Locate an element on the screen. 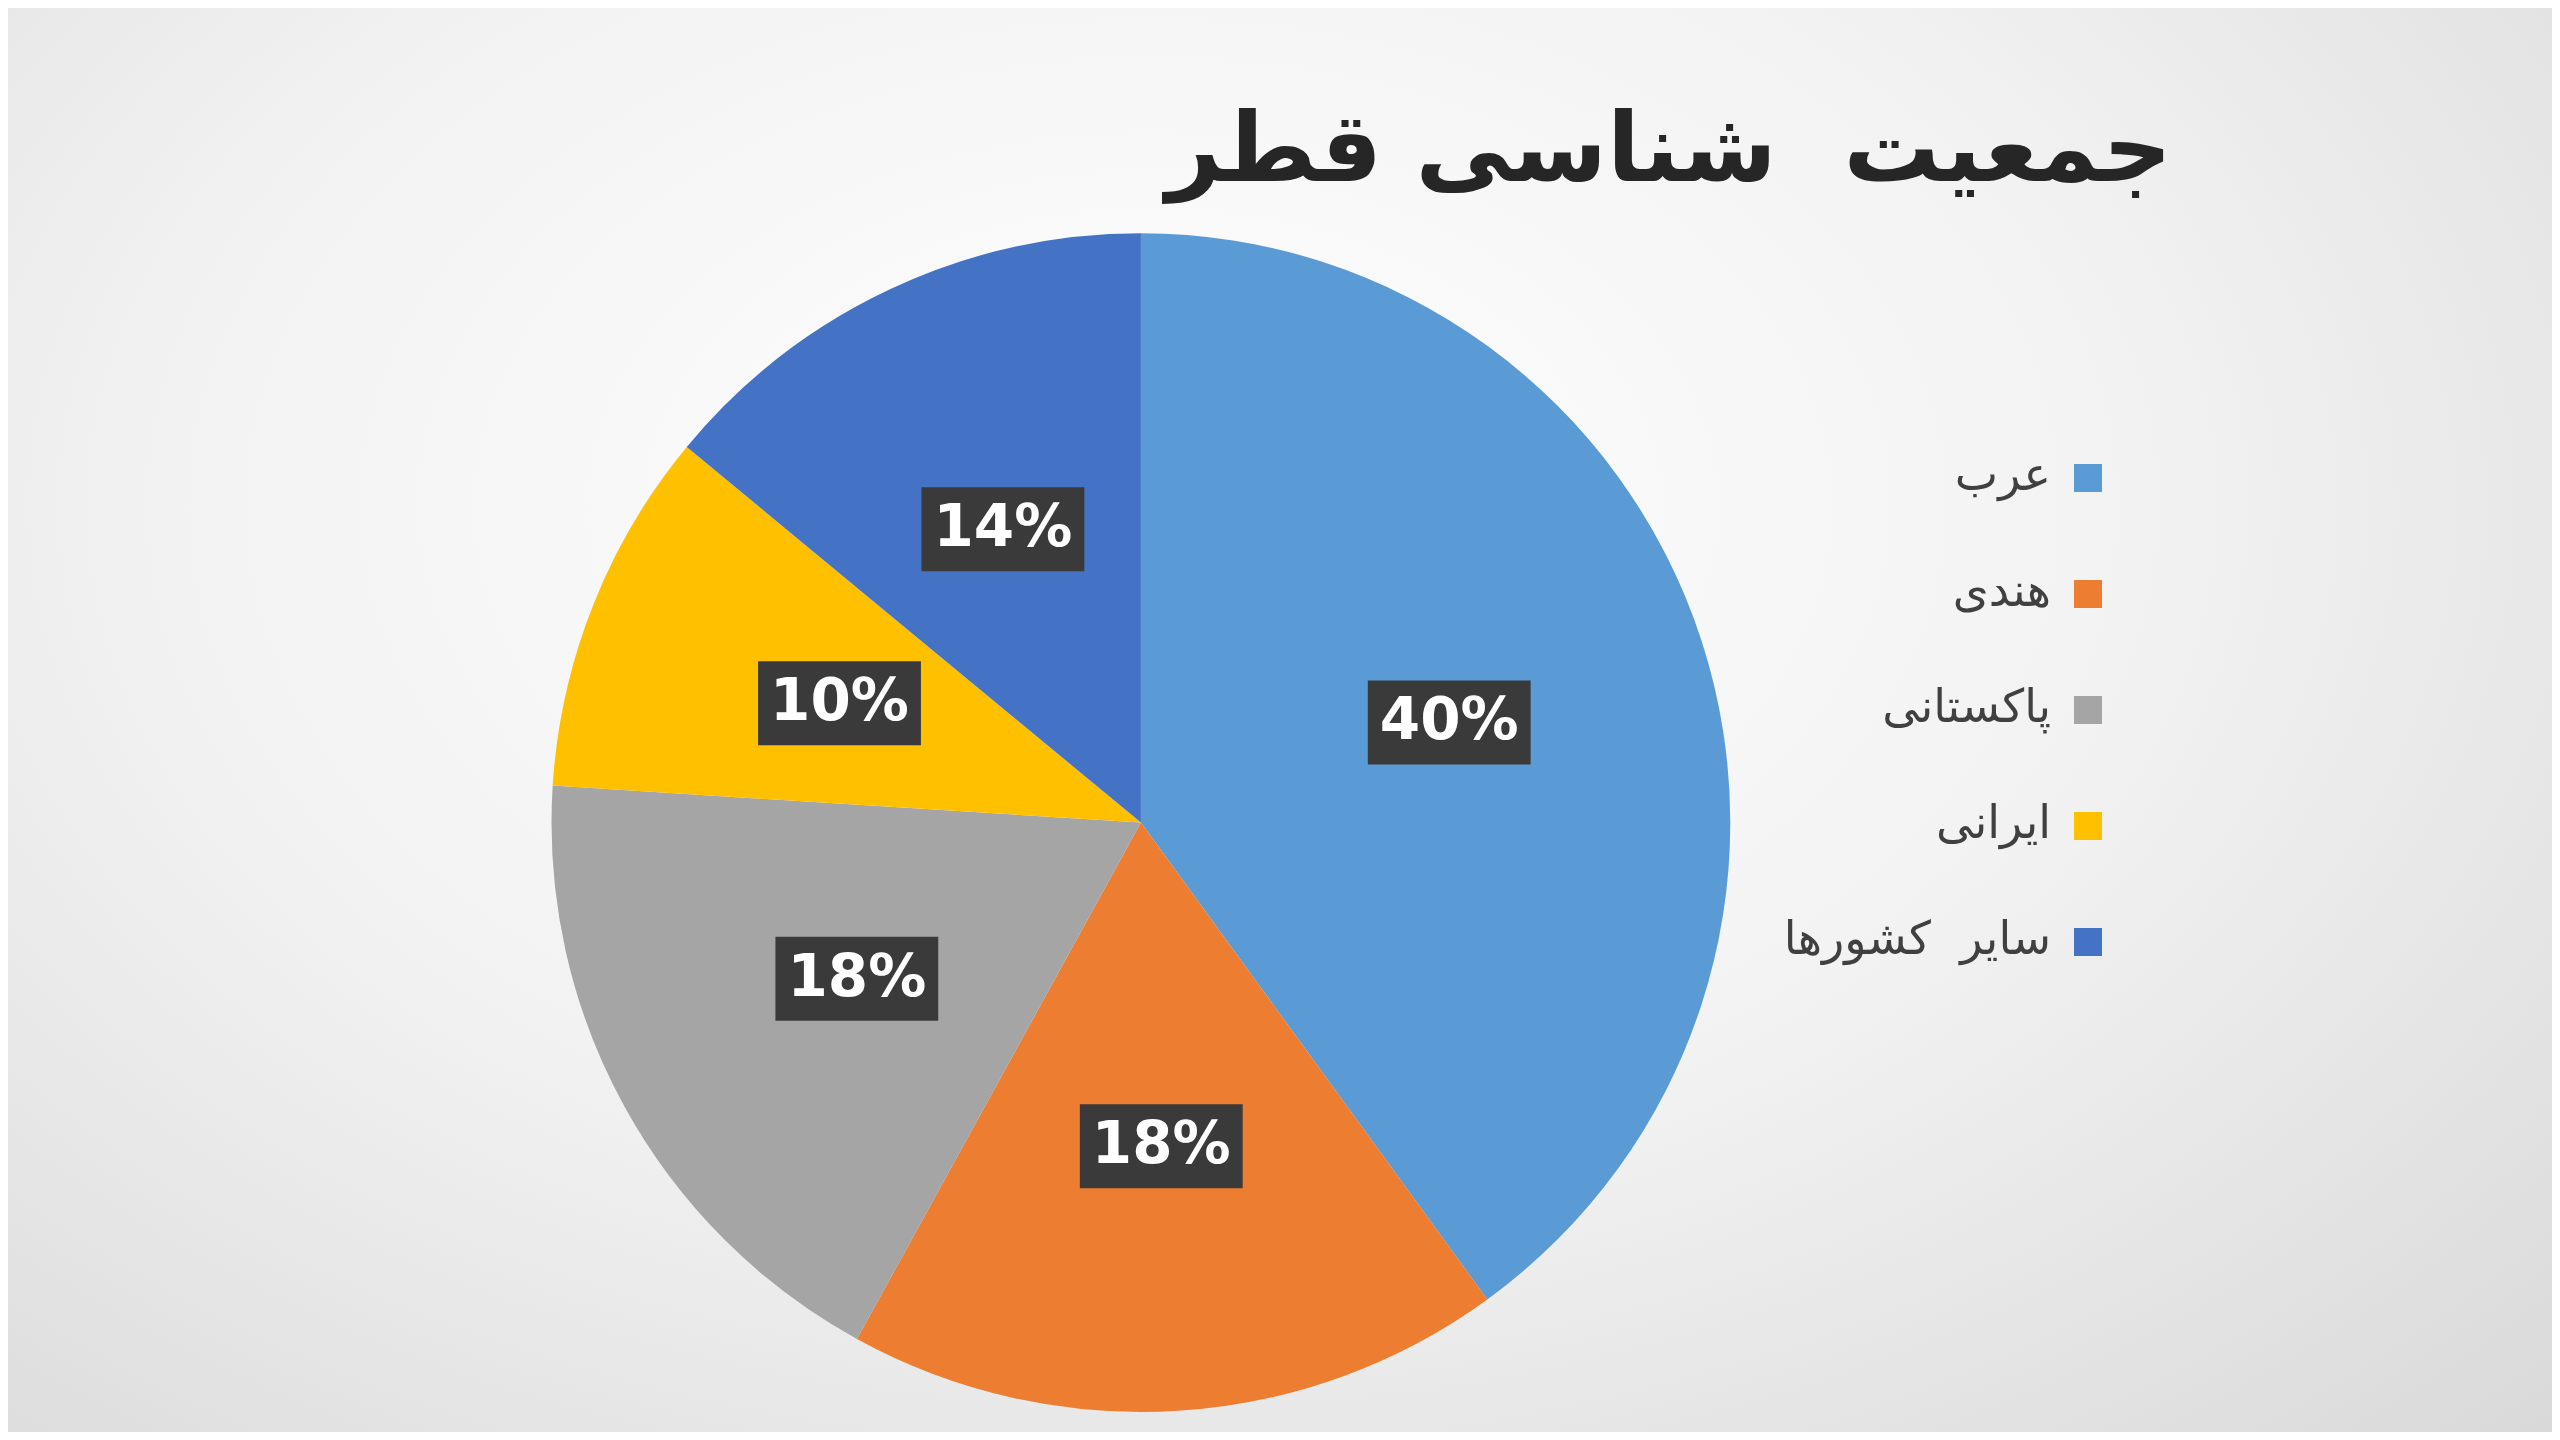 The image size is (2560, 1440). data-label: 10% is located at coordinates (839, 700).